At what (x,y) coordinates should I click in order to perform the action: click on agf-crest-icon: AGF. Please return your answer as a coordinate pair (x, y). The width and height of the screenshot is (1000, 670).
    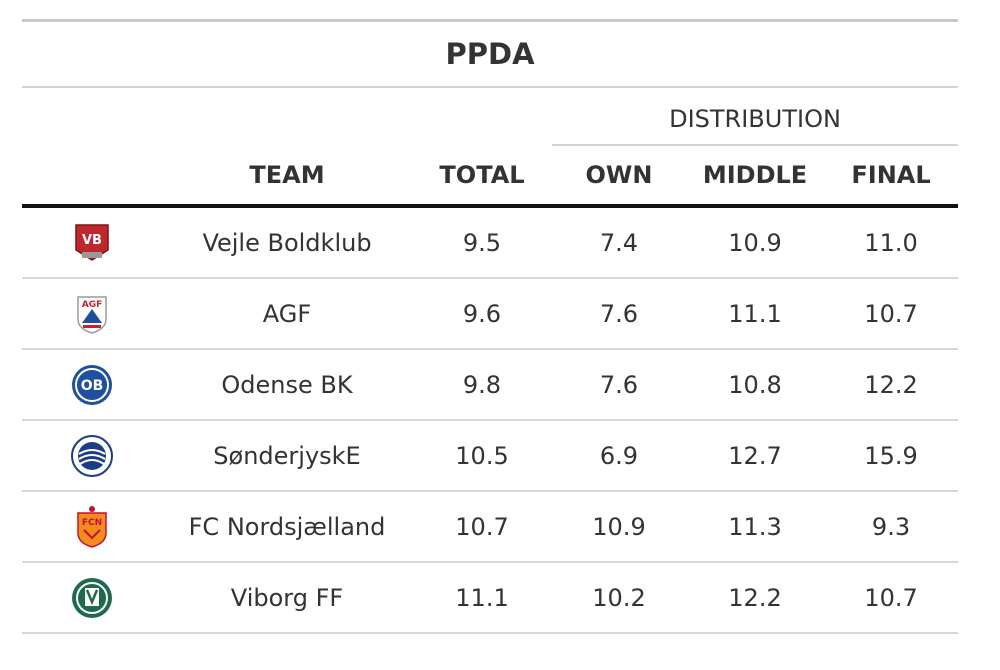
    Looking at the image, I should click on (92, 314).